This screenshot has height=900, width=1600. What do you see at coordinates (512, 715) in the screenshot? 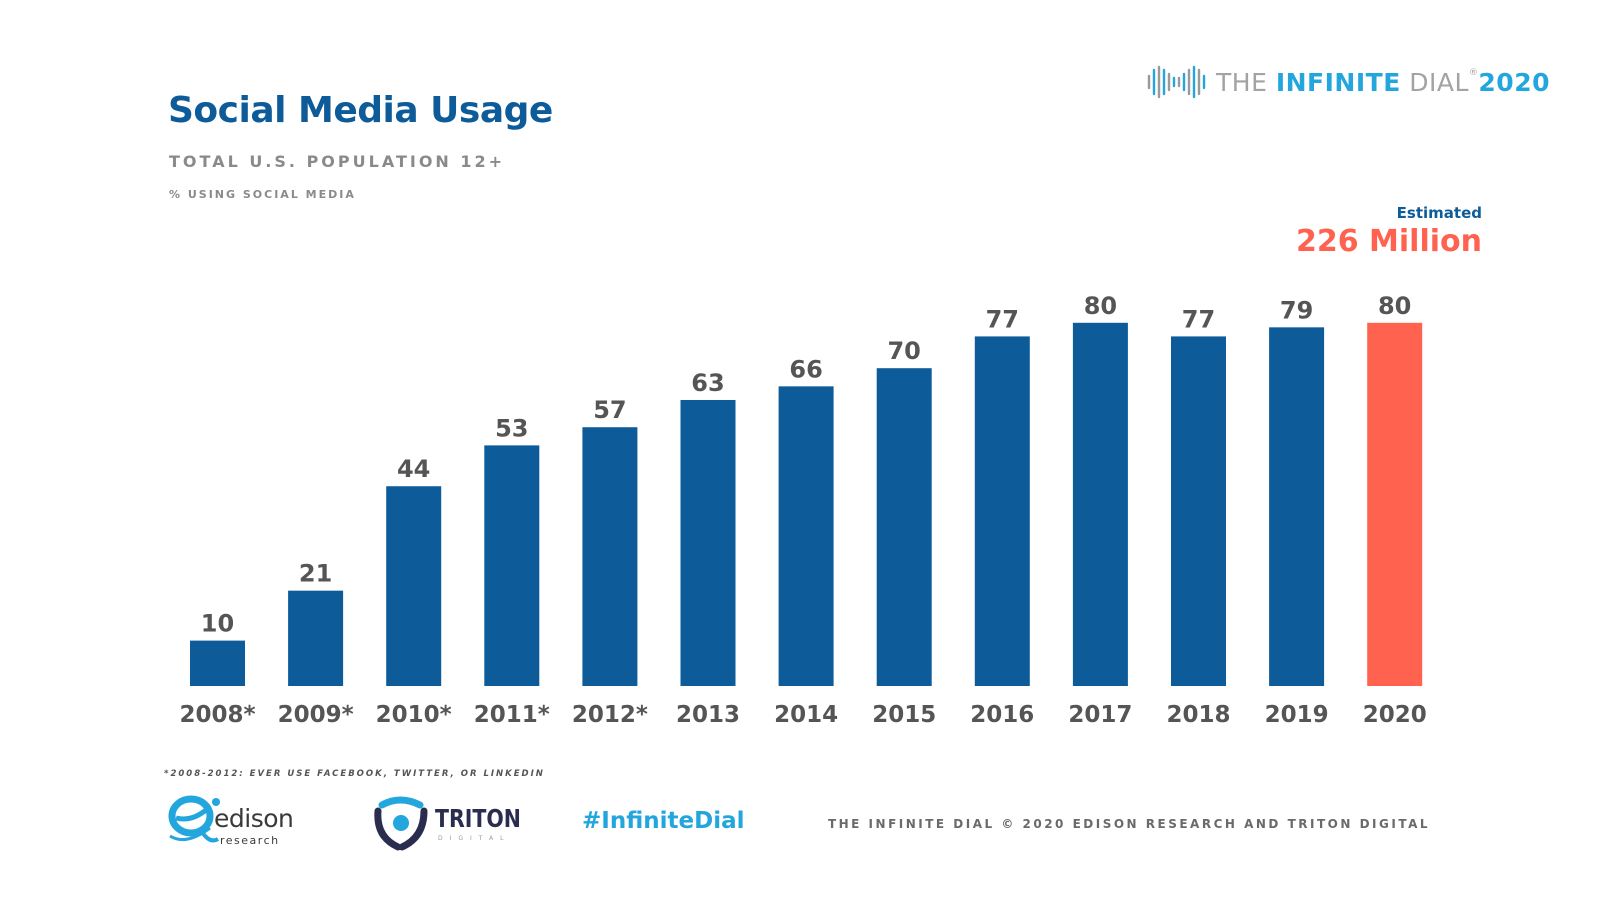
I see `category-label: 2011*` at bounding box center [512, 715].